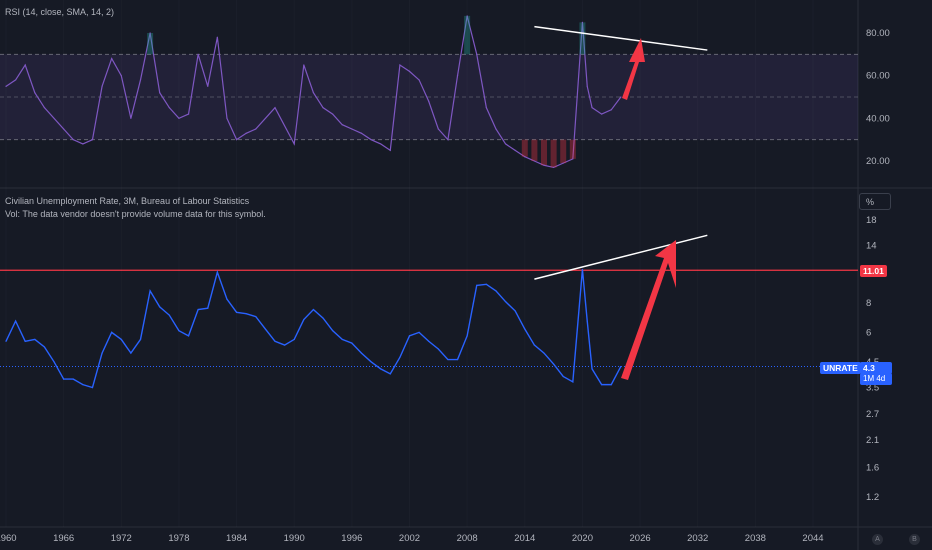  Describe the element at coordinates (876, 368) in the screenshot. I see `last-value-badge: 4.3` at that location.